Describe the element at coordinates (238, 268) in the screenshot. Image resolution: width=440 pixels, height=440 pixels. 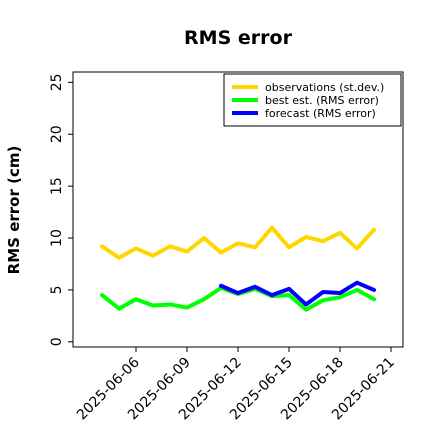
I see `series-layer` at that location.